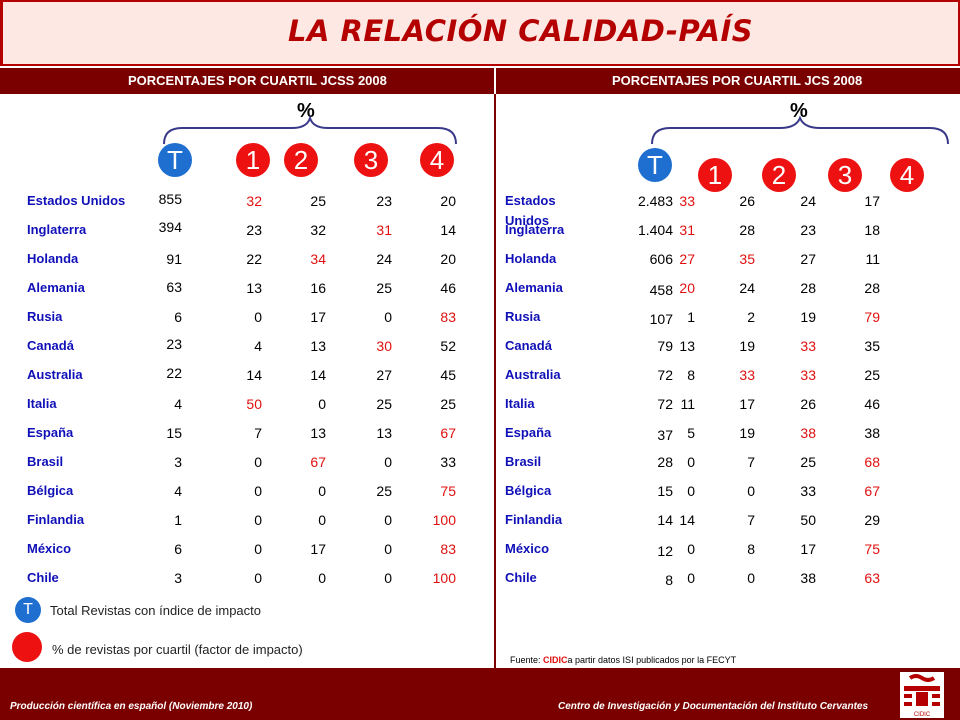 This screenshot has width=960, height=720. I want to click on quartile-3-value: 27, so click(808, 259).